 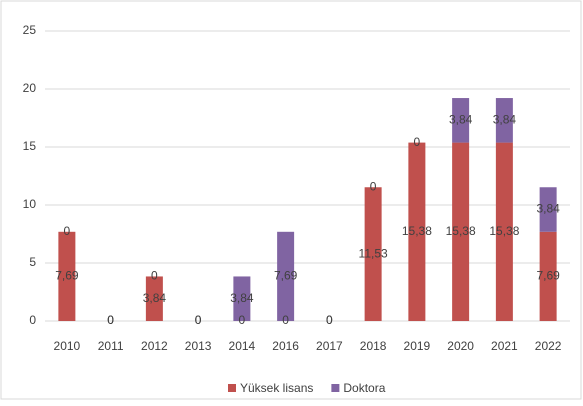 What do you see at coordinates (67, 346) in the screenshot?
I see `x-tick-label: 2010` at bounding box center [67, 346].